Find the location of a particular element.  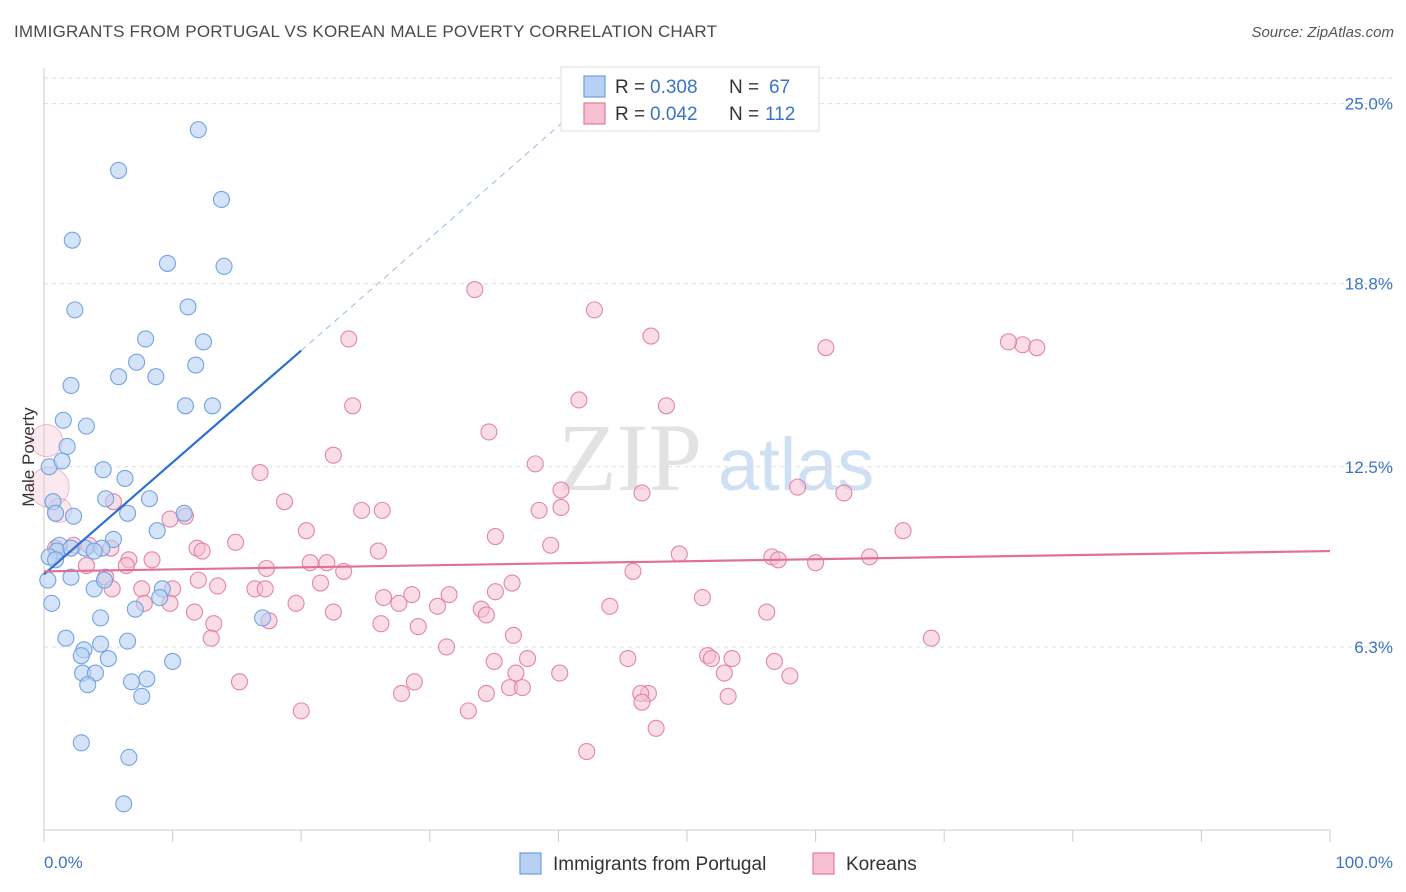

y-tick-labels: 6.3% 12.5% 18.8% 25.0% is located at coordinates (1369, 376).